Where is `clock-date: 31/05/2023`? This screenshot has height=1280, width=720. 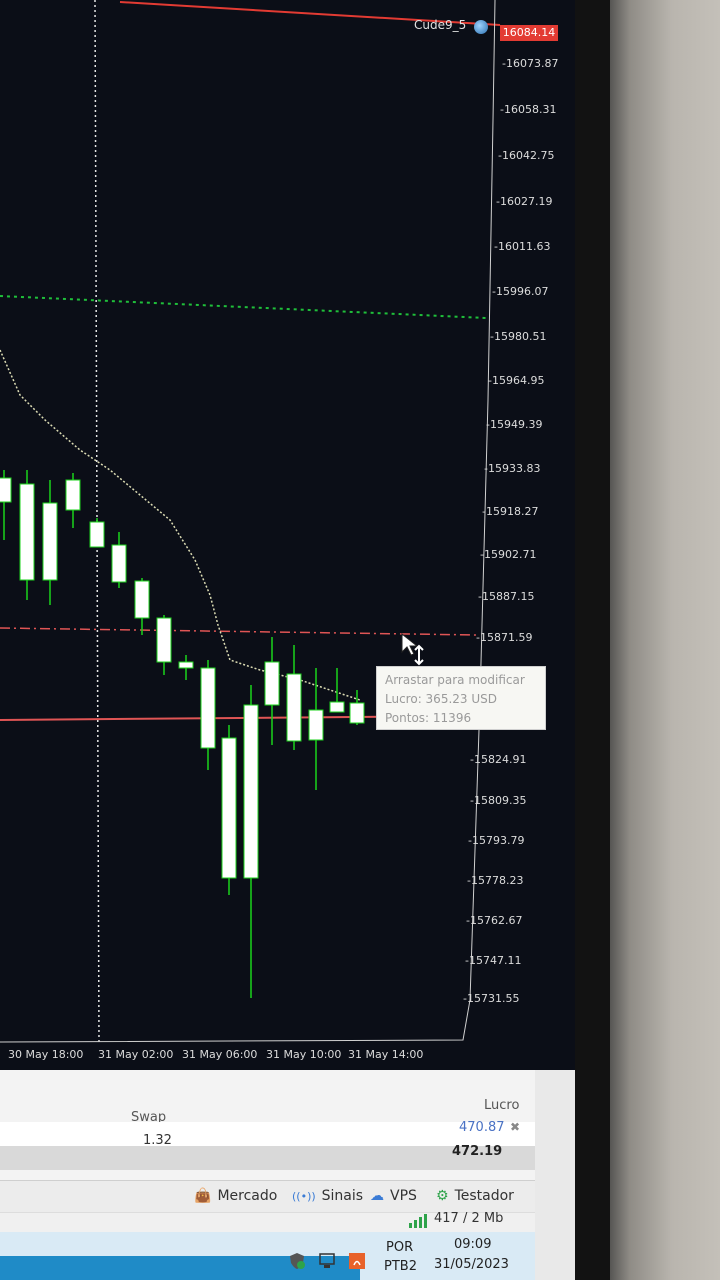 clock-date: 31/05/2023 is located at coordinates (471, 1264).